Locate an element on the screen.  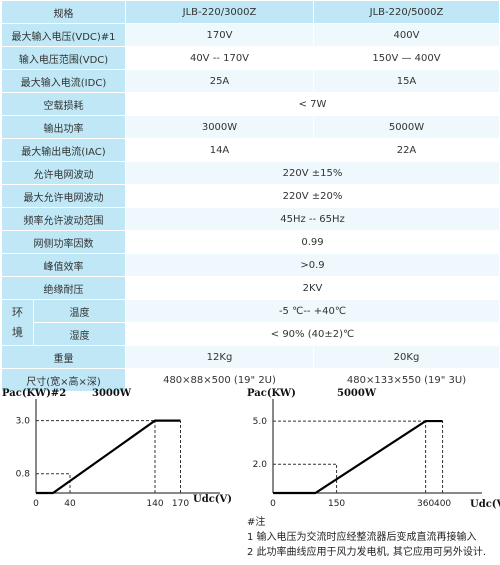
x-axis-label: Udc(V) is located at coordinates (485, 504).